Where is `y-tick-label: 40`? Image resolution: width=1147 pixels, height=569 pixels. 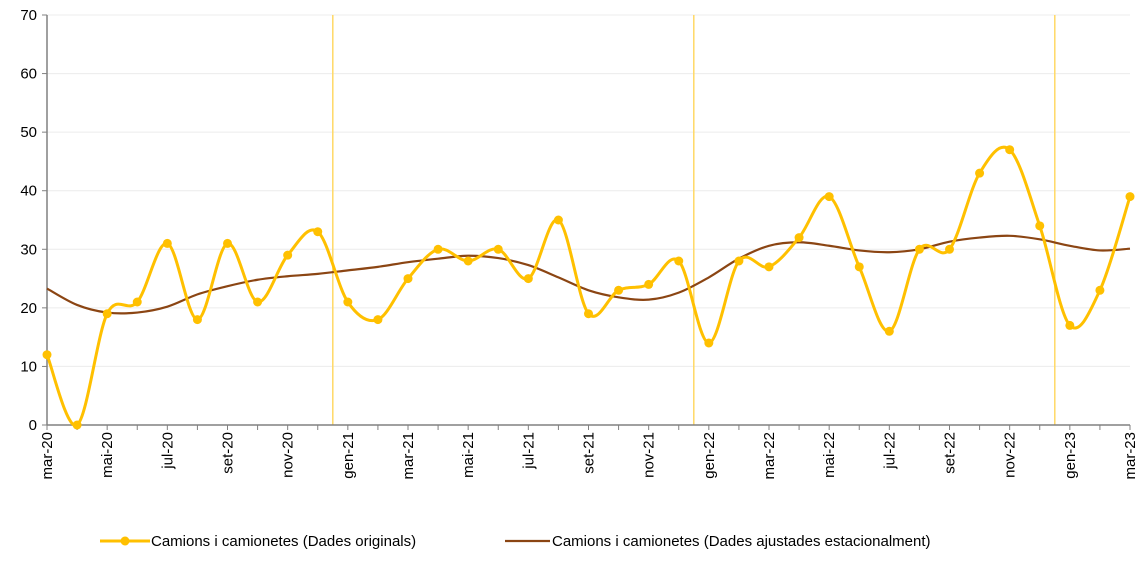 y-tick-label: 40 is located at coordinates (28, 191).